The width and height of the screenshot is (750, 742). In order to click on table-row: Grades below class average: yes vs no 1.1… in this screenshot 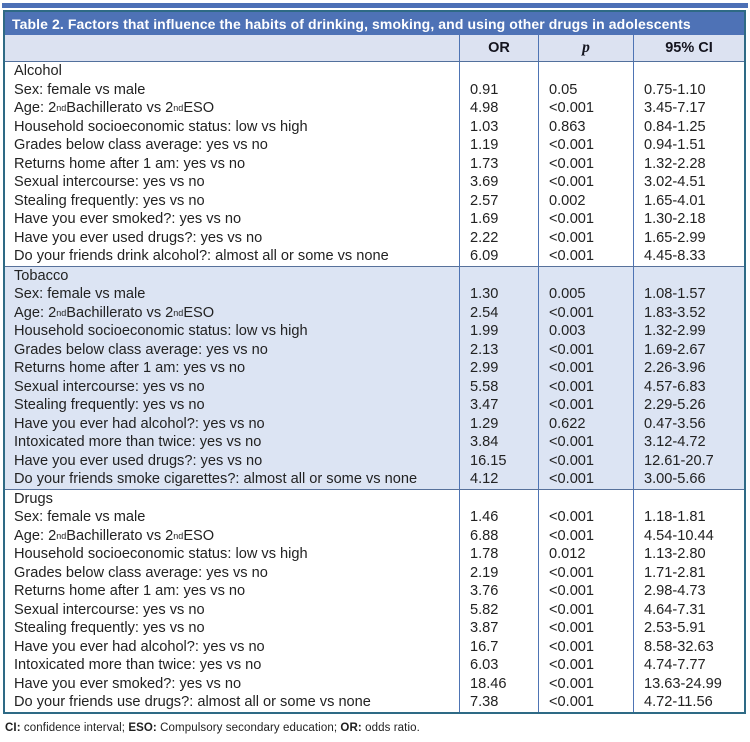, I will do `click(374, 145)`.